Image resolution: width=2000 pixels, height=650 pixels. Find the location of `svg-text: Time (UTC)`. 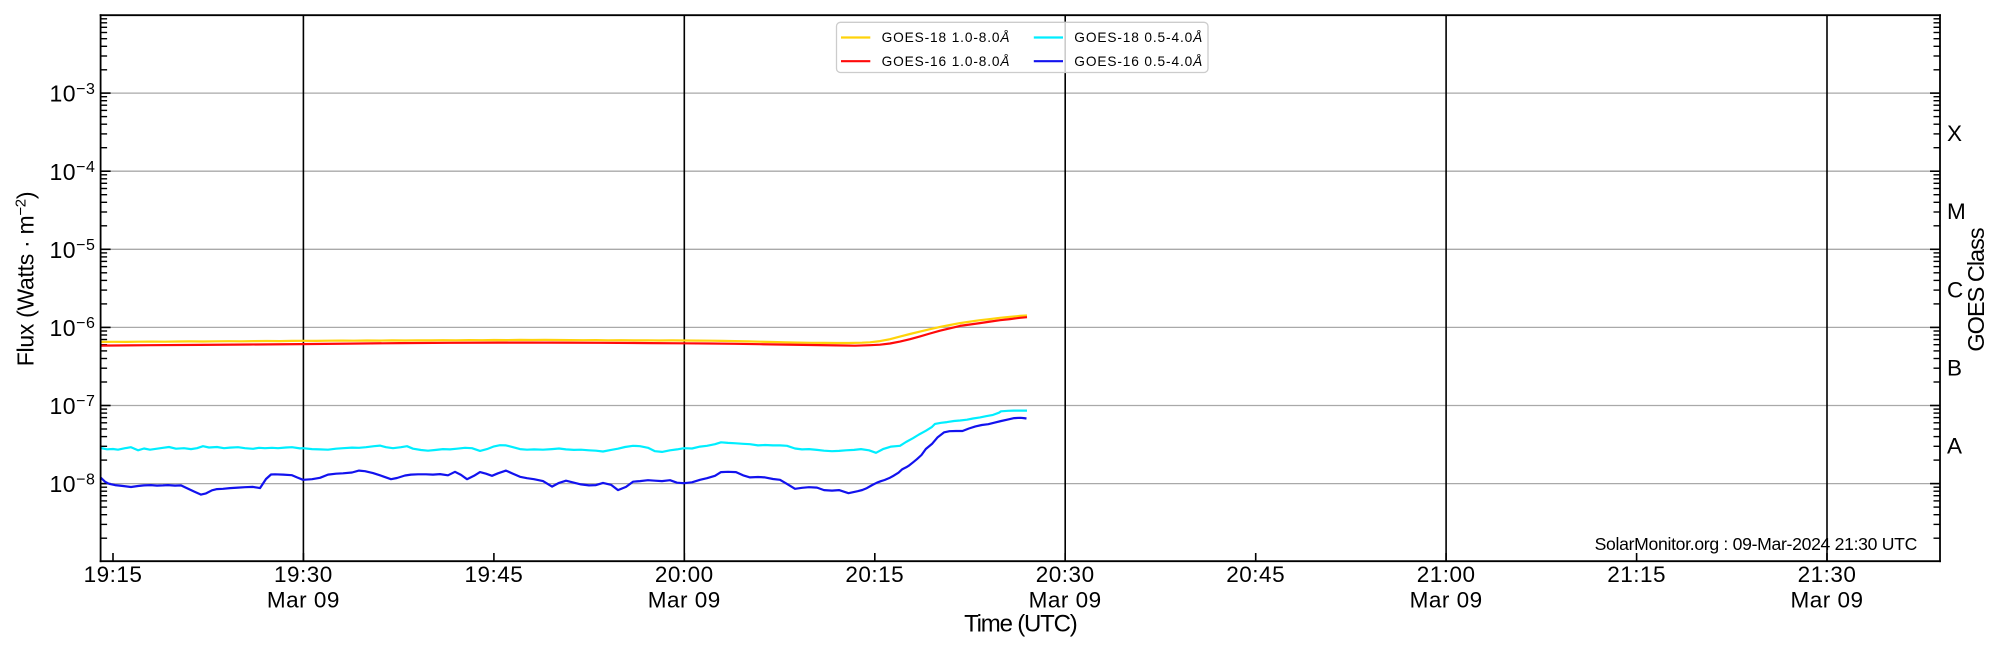

svg-text: Time (UTC) is located at coordinates (1020, 623).